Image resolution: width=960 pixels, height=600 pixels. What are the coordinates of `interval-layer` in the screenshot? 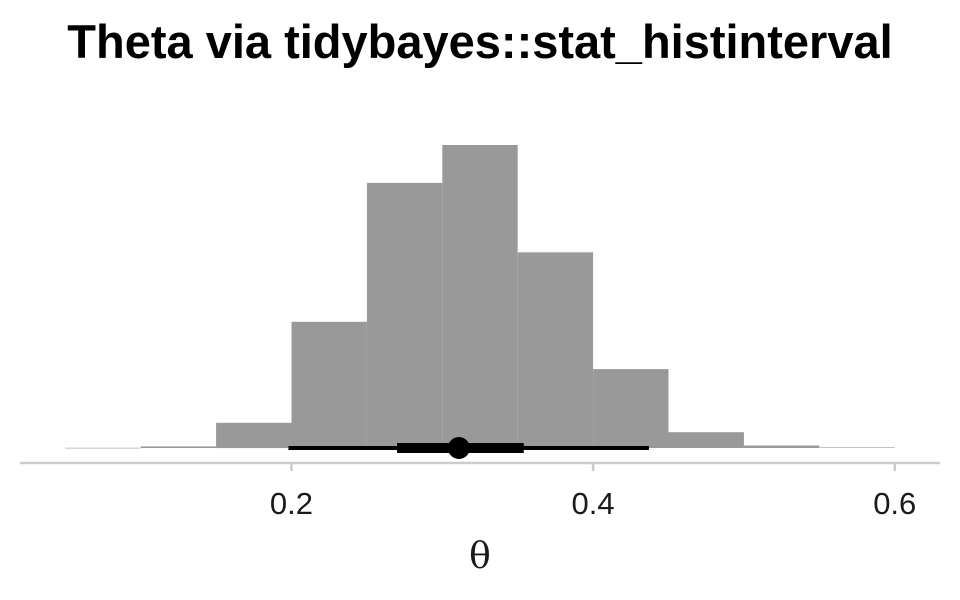 It's located at (468, 448).